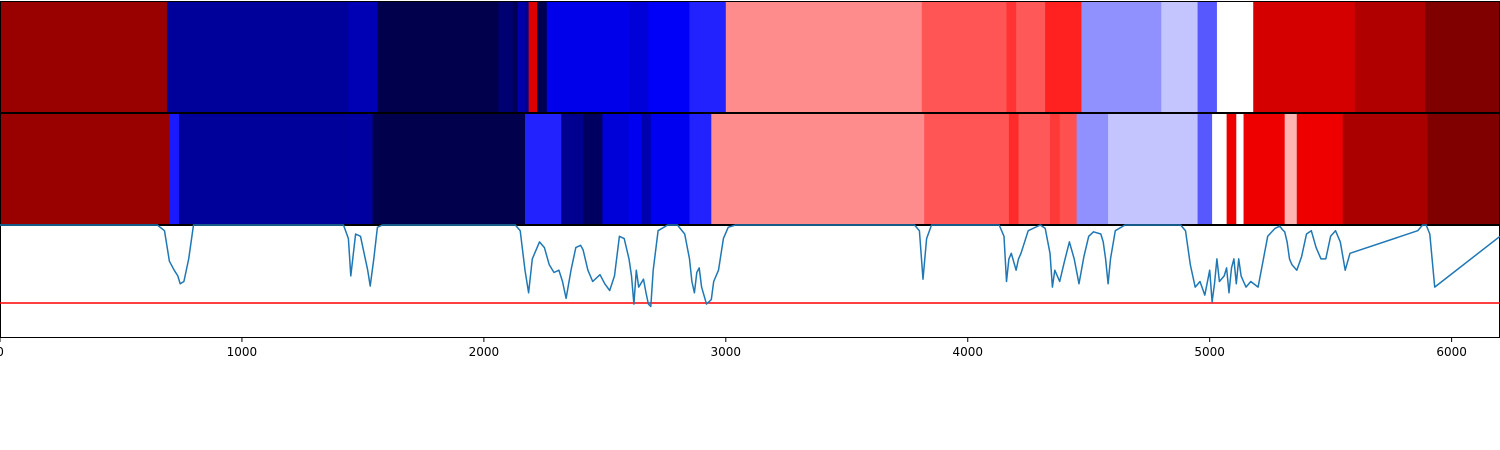 This screenshot has width=1500, height=450. I want to click on x-tick-label-6000: 6000, so click(1451, 352).